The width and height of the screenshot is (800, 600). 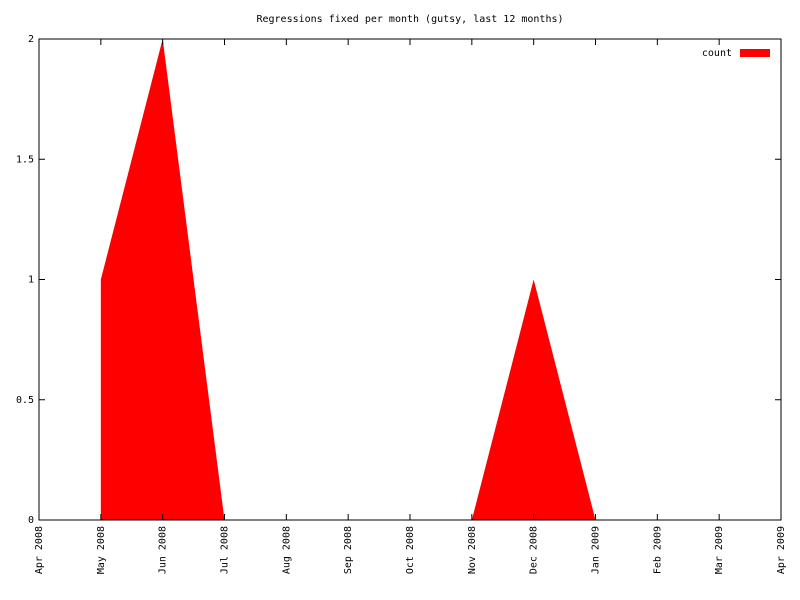 What do you see at coordinates (31, 280) in the screenshot?
I see `y-tick-label: 1` at bounding box center [31, 280].